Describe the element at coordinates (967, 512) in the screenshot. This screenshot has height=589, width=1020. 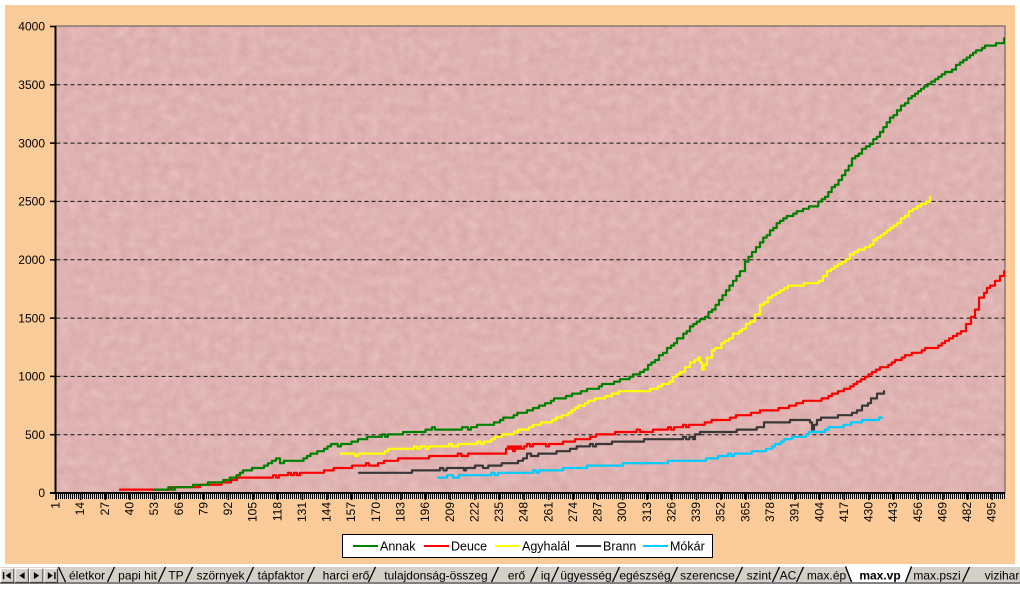
I see `svg-text: 482` at that location.